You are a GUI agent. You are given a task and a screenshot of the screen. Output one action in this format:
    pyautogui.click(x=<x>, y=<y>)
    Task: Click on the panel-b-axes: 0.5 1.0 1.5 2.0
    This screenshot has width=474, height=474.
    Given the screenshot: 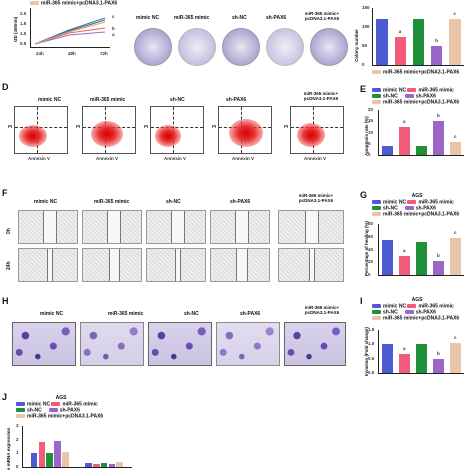 What is the action you would take?
    pyautogui.click(x=65, y=28)
    